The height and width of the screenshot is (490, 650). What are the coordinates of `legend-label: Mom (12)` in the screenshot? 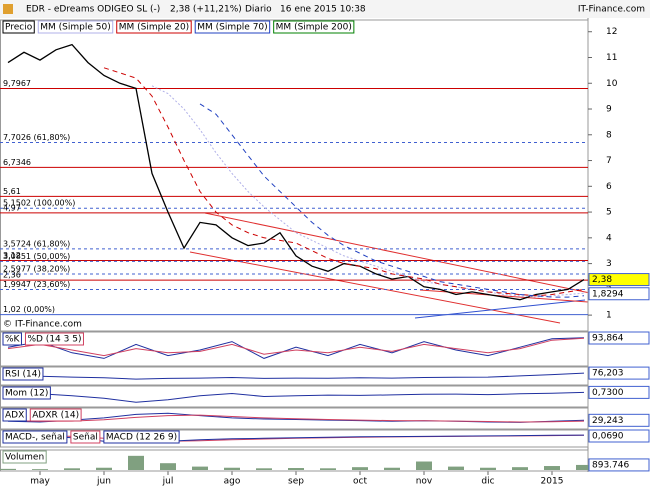 It's located at (26, 394).